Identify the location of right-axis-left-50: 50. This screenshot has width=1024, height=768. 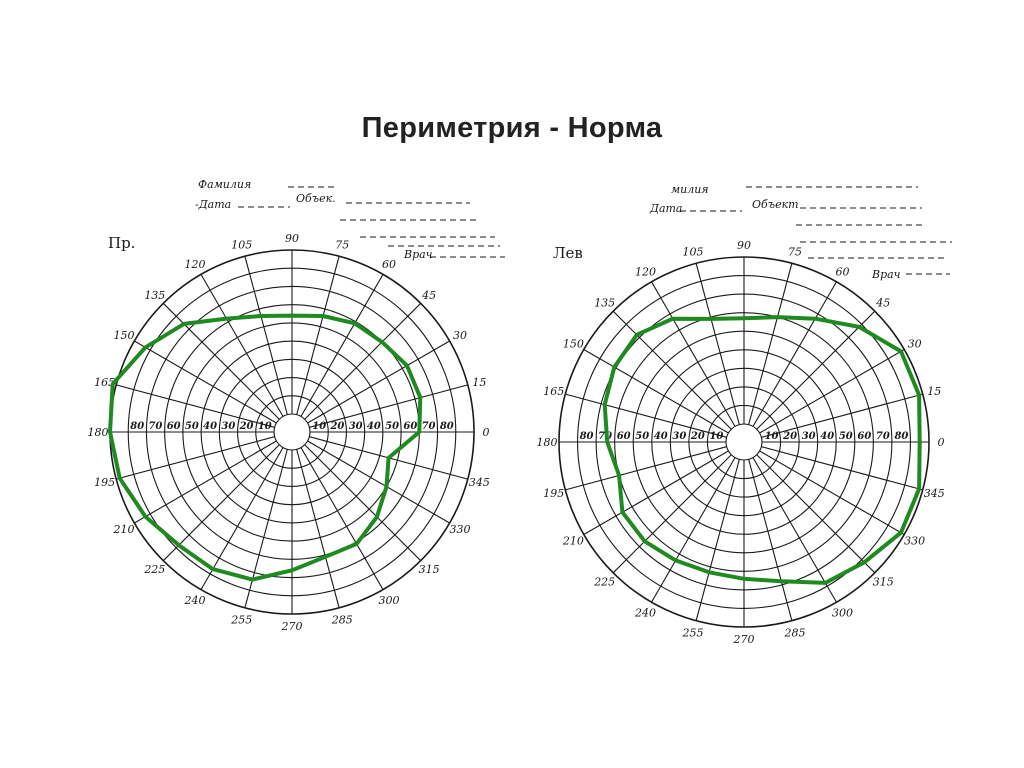
(192, 426).